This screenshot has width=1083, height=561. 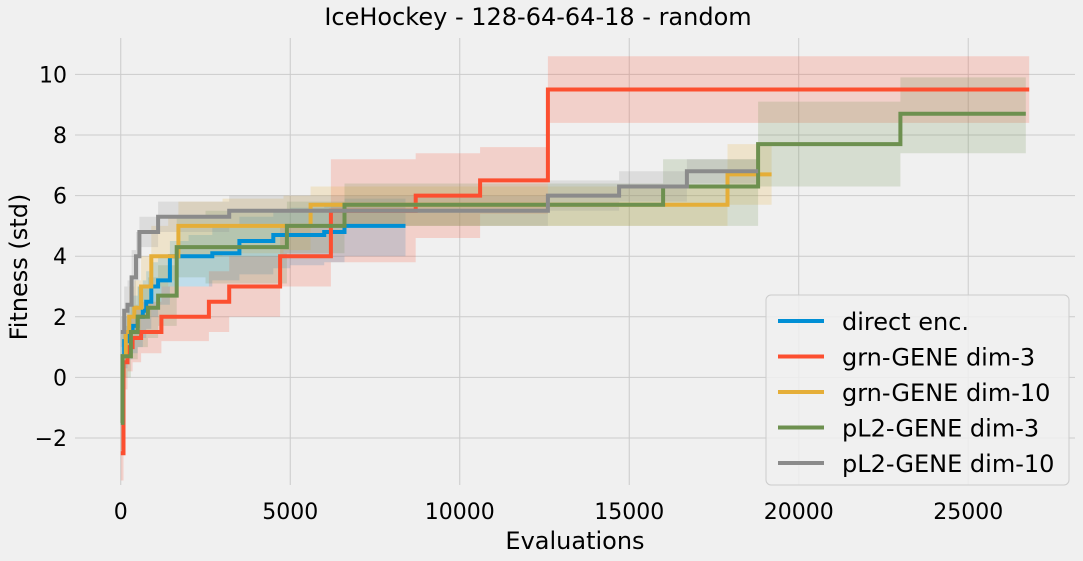 What do you see at coordinates (938, 358) in the screenshot?
I see `legend-label: grn-GENE dim-3` at bounding box center [938, 358].